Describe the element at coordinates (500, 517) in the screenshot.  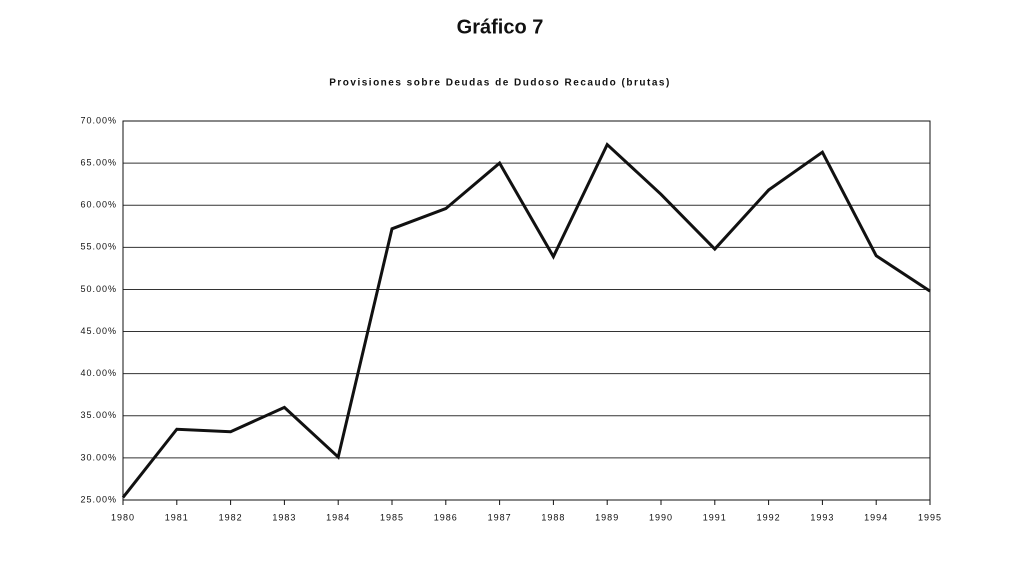
I see `x-tick-label: 1987` at that location.